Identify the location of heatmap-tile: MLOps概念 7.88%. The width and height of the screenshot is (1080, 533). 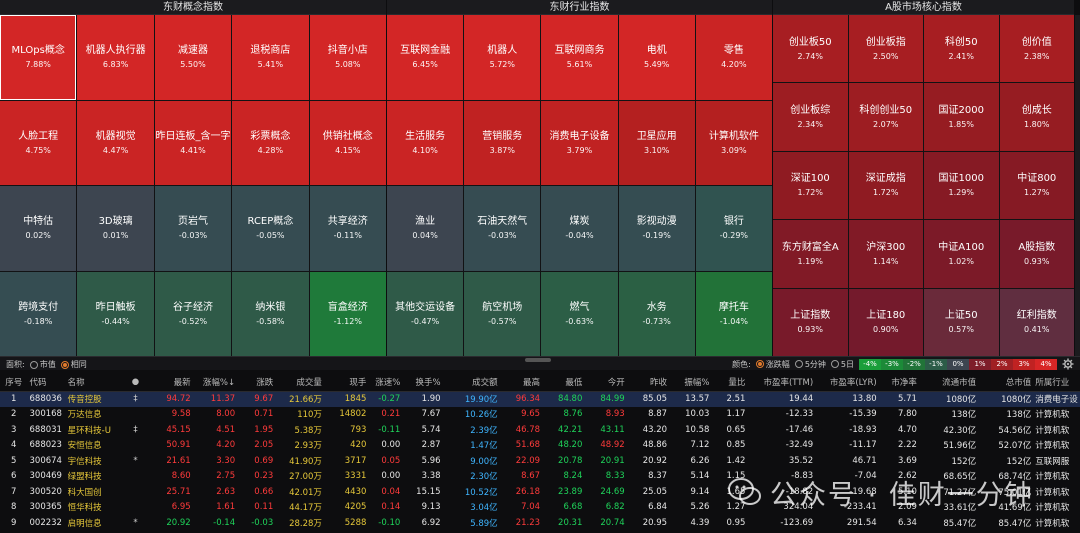
(38, 57).